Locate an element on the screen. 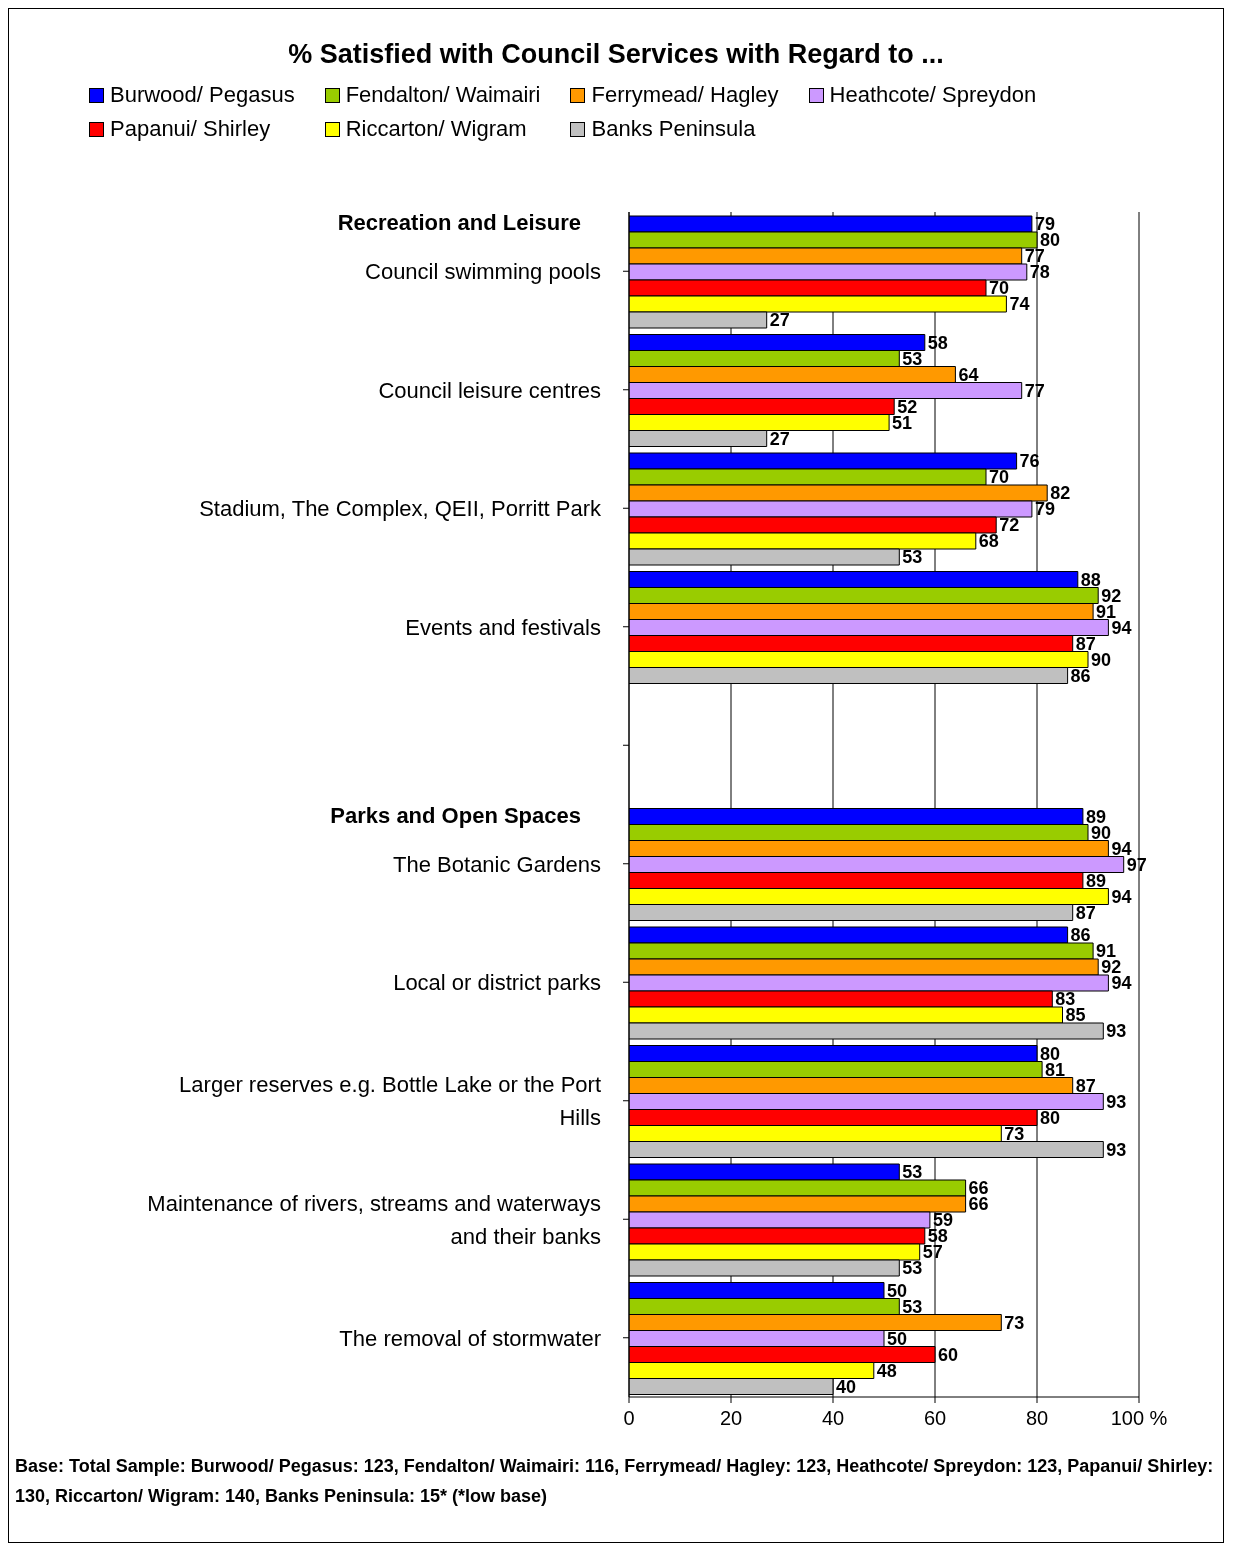  legend-label: Burwood/ Pegasus is located at coordinates (202, 95).